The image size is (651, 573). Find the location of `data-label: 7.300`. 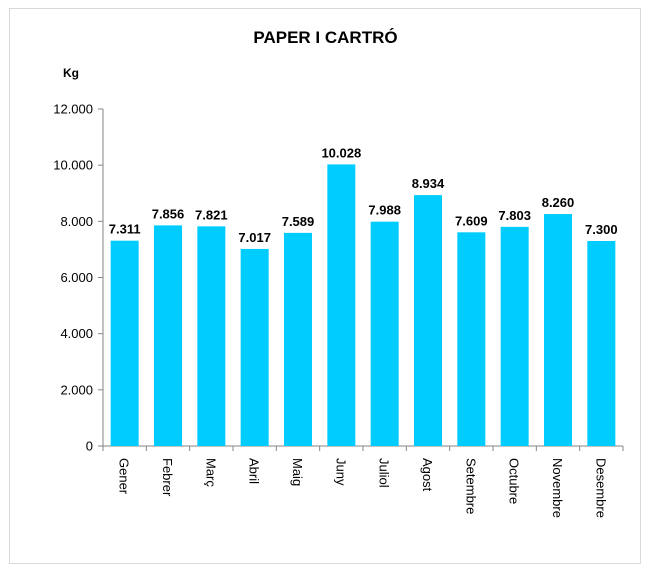

data-label: 7.300 is located at coordinates (601, 229).